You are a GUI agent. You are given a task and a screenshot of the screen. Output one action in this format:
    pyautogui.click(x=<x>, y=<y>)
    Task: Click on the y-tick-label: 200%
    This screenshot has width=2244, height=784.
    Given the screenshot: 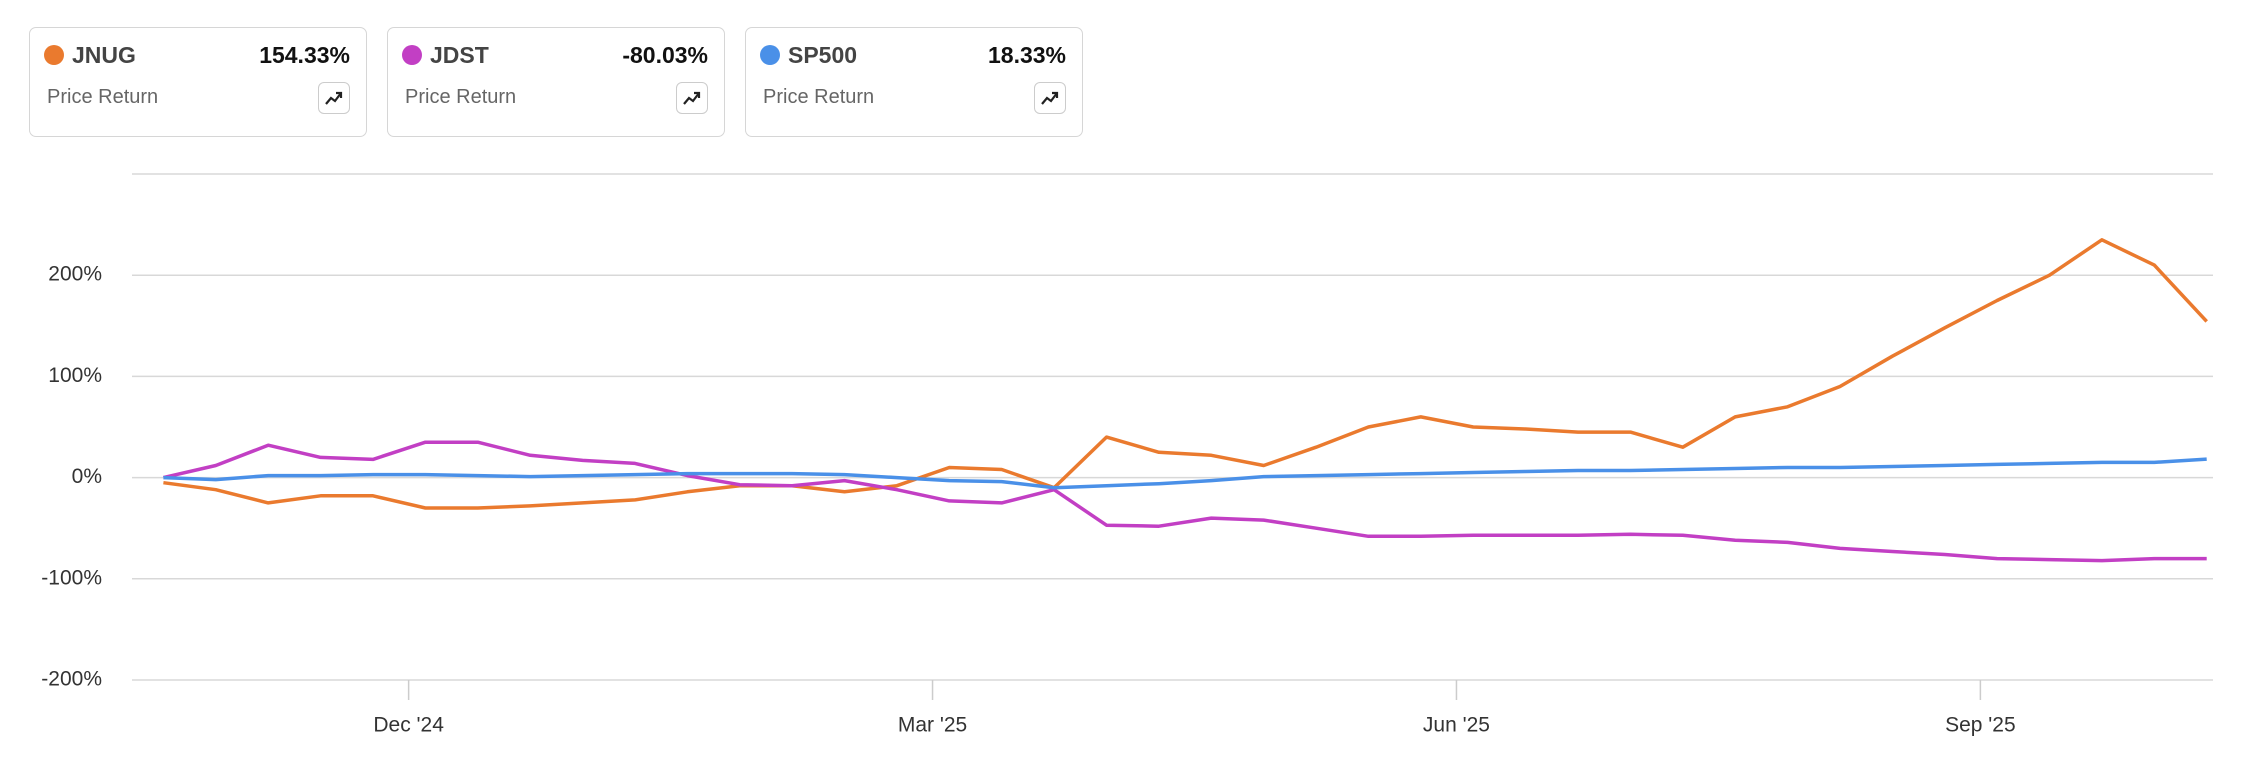 What is the action you would take?
    pyautogui.click(x=75, y=274)
    